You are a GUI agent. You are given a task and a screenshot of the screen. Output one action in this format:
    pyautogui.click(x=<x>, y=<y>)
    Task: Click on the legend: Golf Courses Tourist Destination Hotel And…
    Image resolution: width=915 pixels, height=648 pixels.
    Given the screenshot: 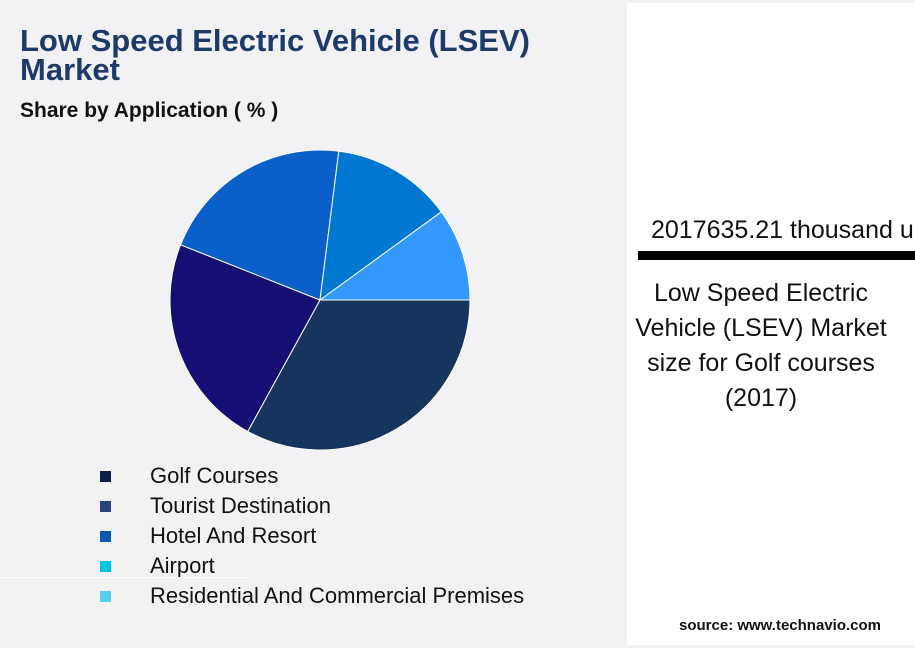 What is the action you would take?
    pyautogui.click(x=312, y=536)
    